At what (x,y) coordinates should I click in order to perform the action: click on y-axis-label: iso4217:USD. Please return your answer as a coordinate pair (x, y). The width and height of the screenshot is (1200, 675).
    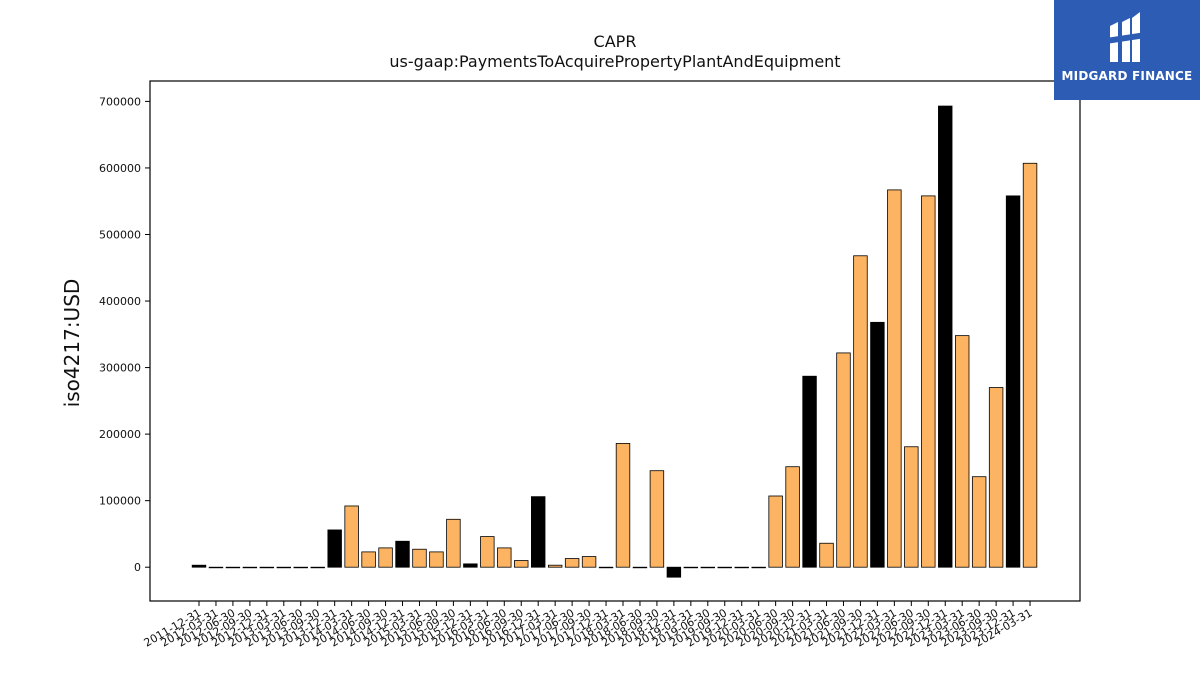
    Looking at the image, I should click on (72, 343).